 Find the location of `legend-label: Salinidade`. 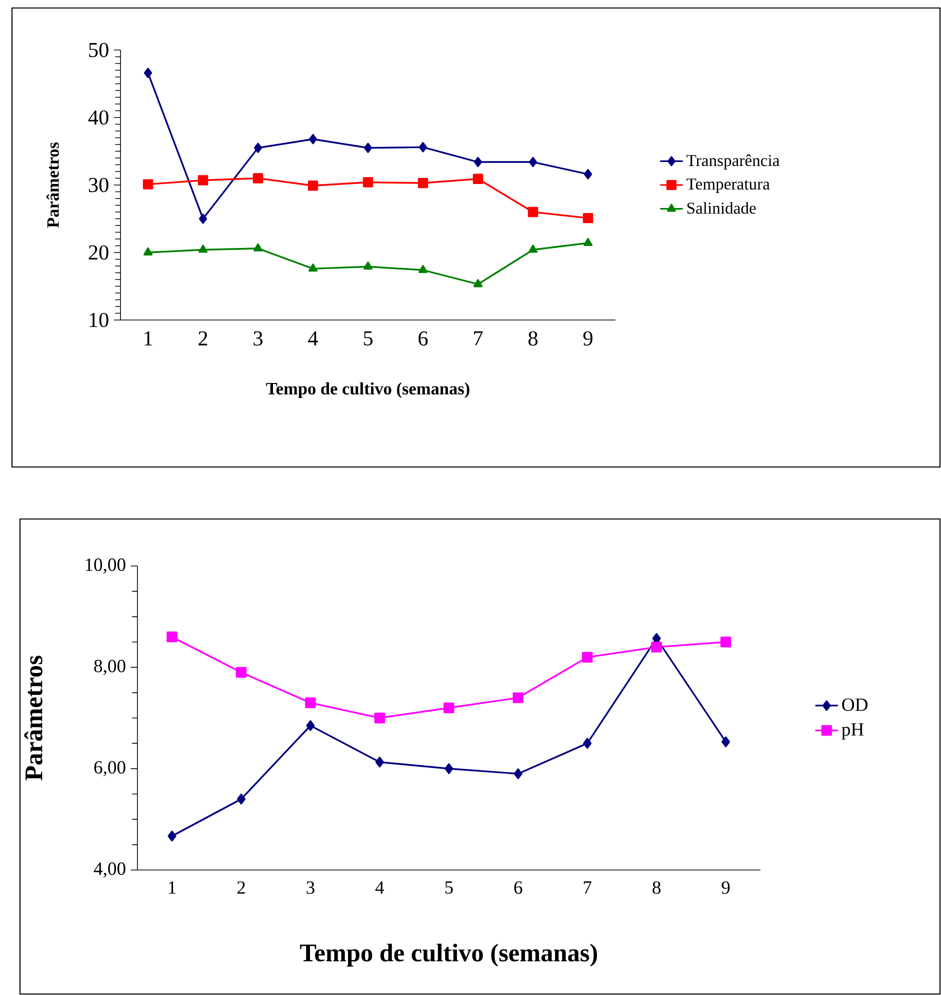

legend-label: Salinidade is located at coordinates (721, 208).